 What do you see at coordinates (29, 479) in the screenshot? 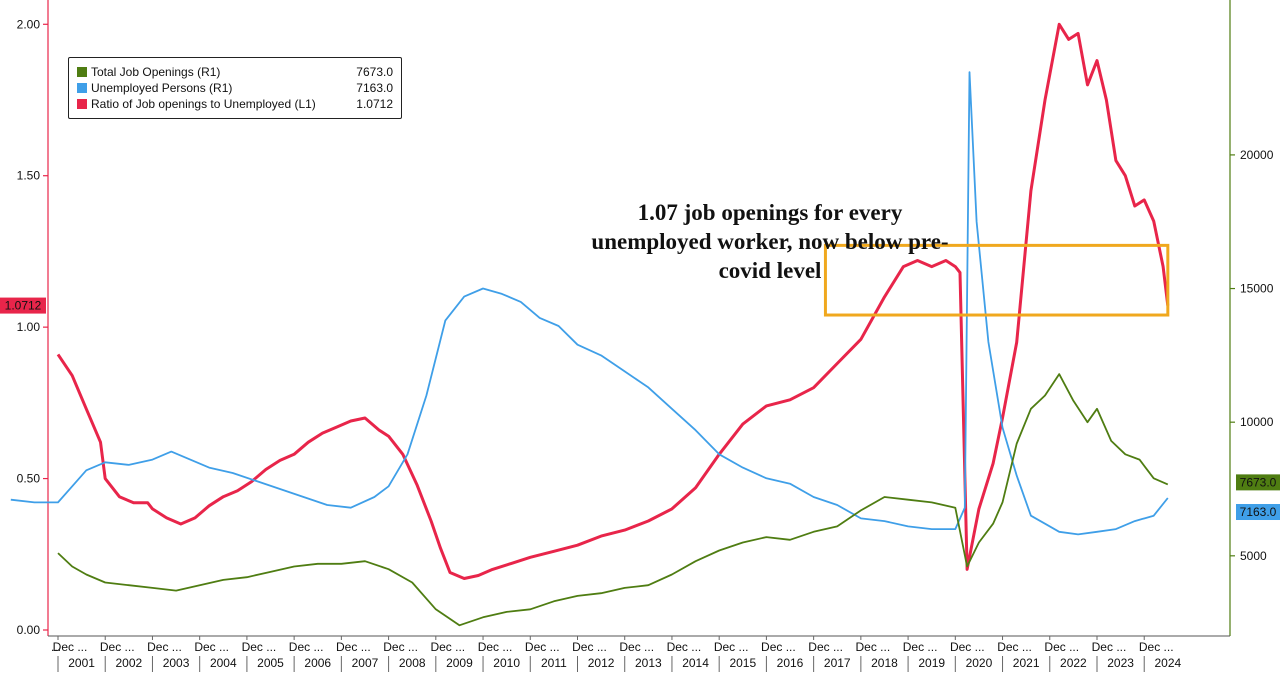
I see `left-tick-label: 0.50` at bounding box center [29, 479].